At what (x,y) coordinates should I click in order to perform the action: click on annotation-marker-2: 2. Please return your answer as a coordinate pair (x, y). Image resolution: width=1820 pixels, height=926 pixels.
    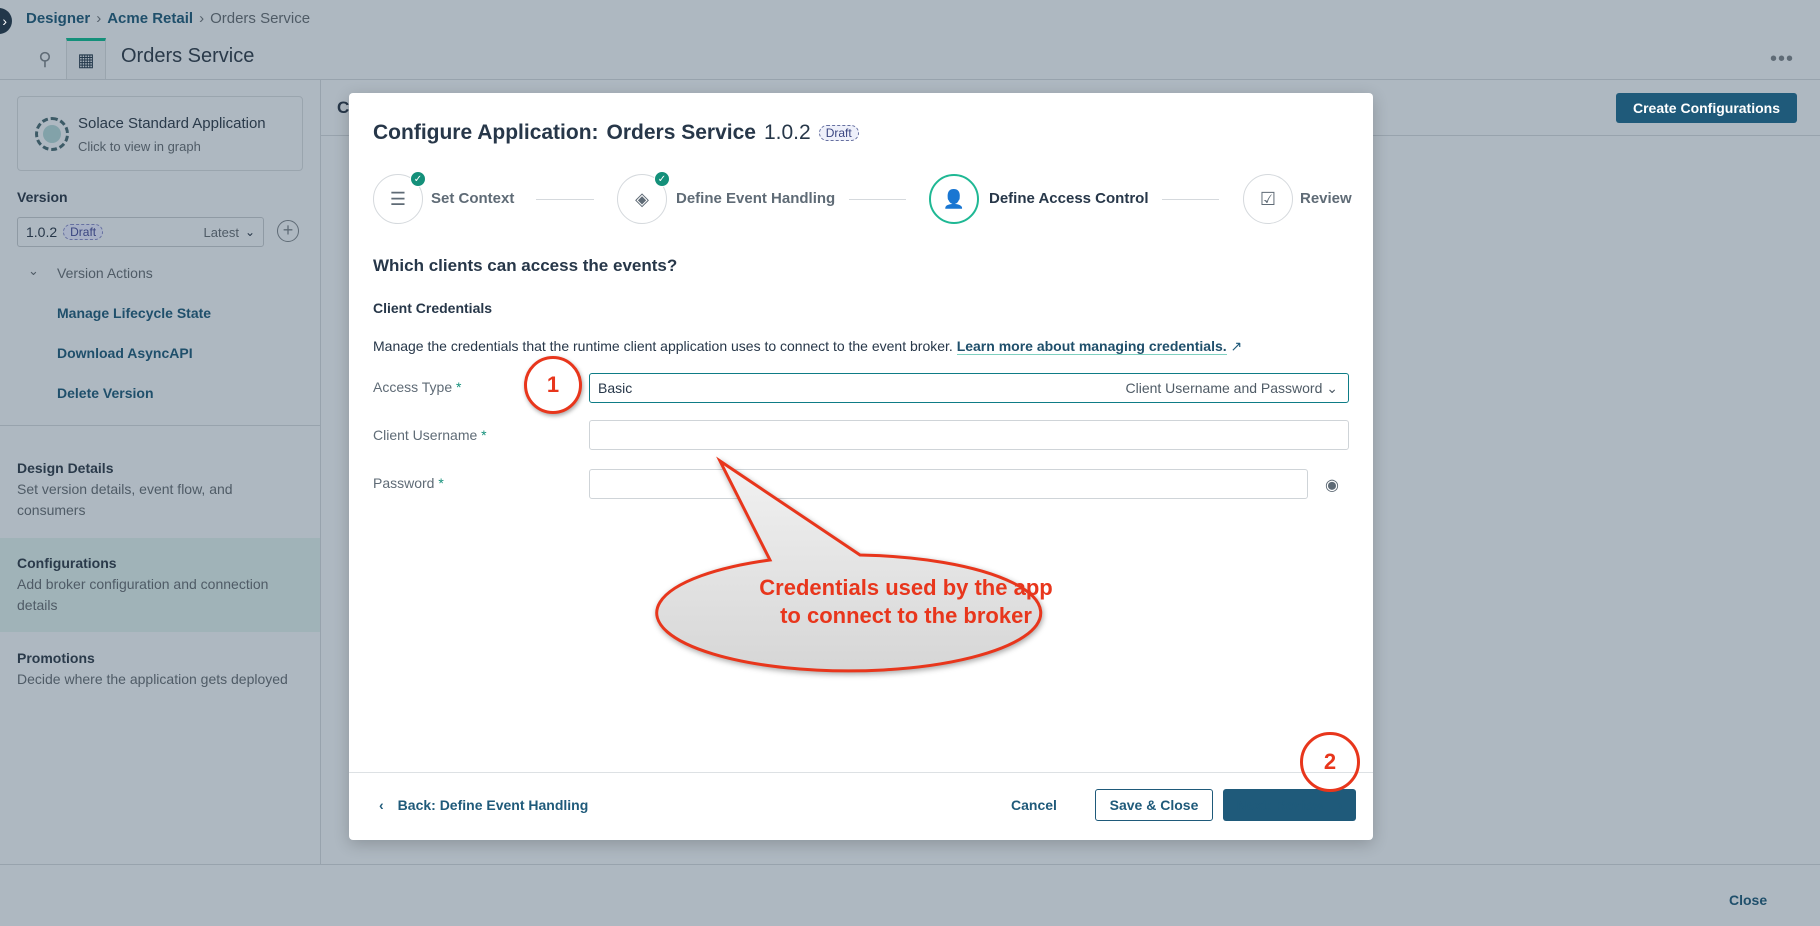
    Looking at the image, I should click on (1330, 762).